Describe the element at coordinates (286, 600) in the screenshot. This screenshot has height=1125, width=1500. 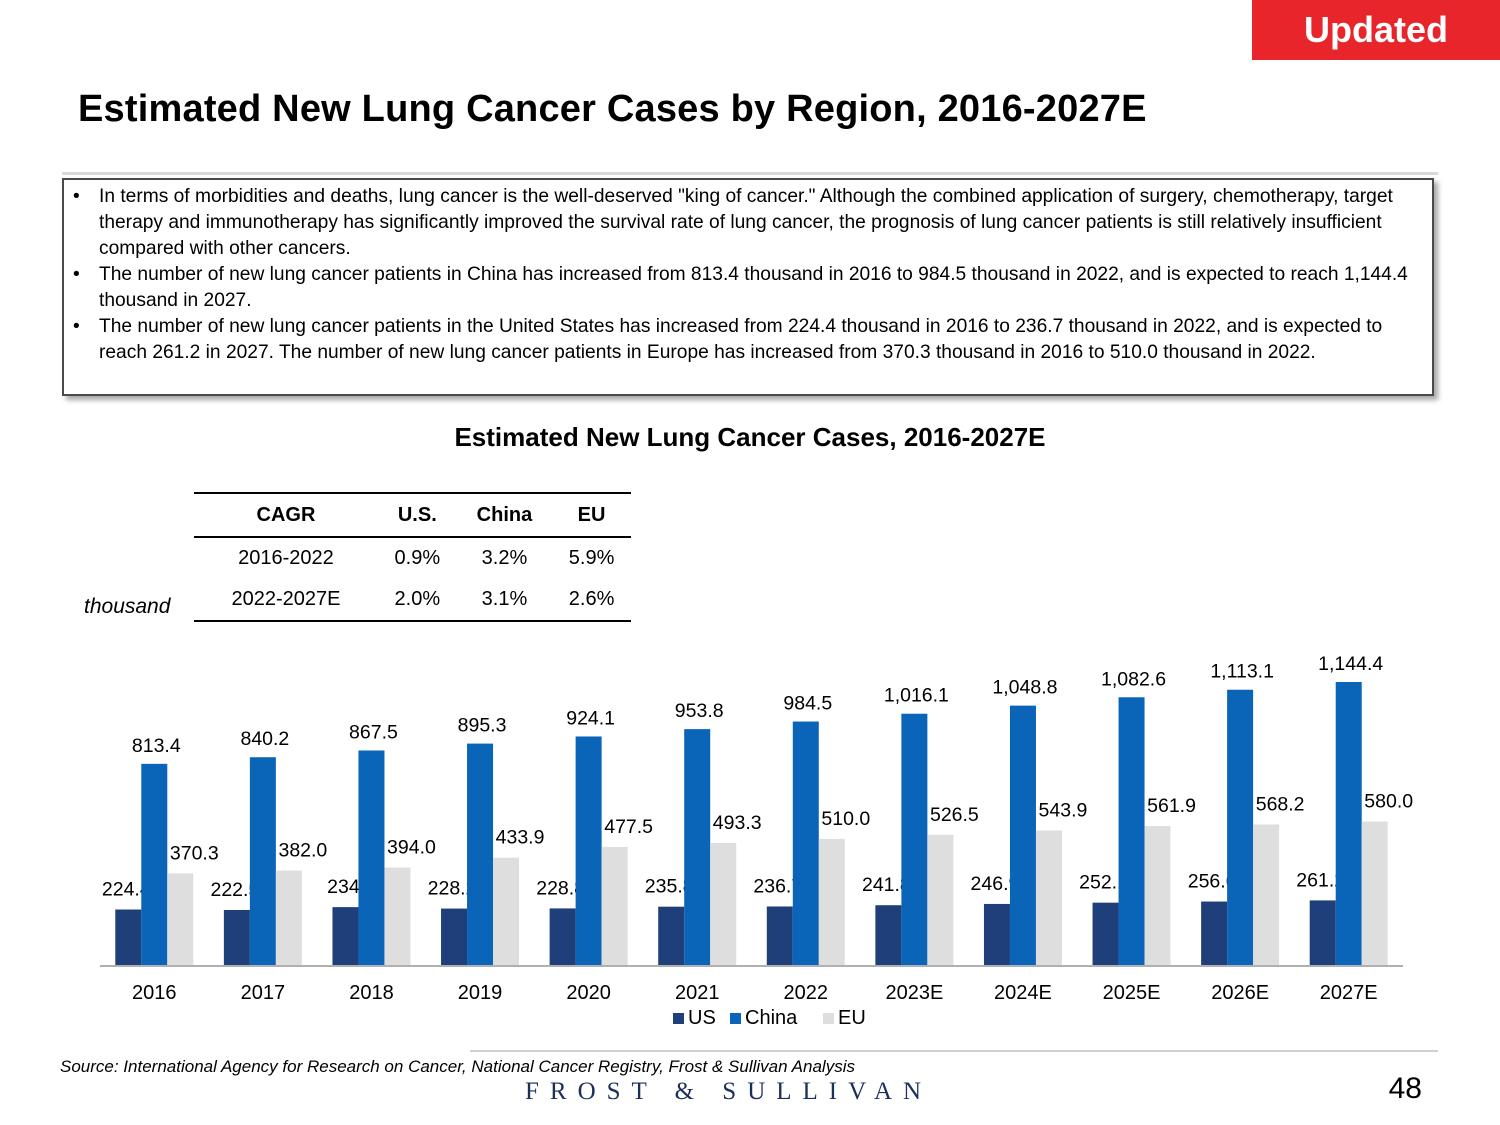
I see `table-cell: 2022-2027E` at that location.